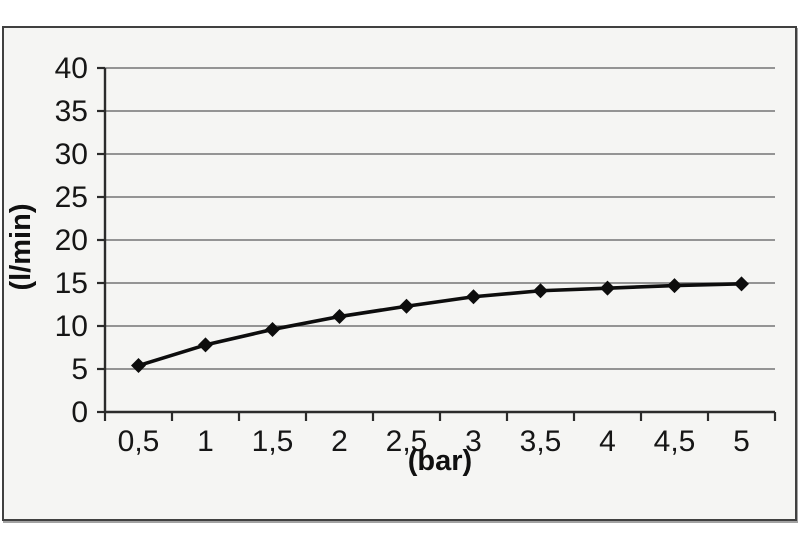 The height and width of the screenshot is (533, 800). Describe the element at coordinates (440, 325) in the screenshot. I see `data-line` at that location.